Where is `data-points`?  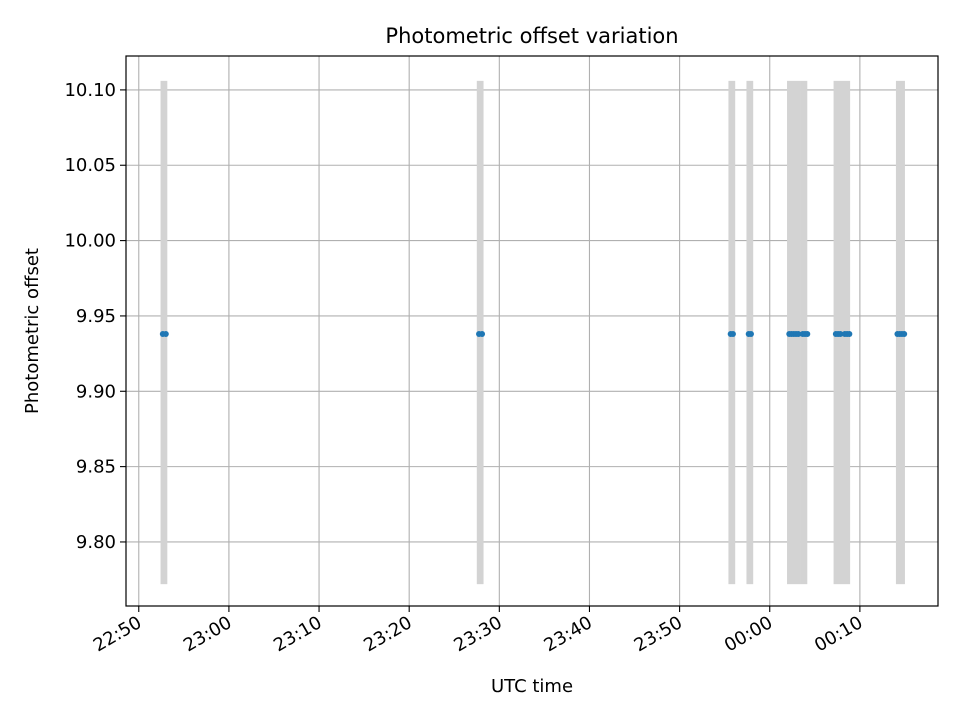 data-points is located at coordinates (533, 334).